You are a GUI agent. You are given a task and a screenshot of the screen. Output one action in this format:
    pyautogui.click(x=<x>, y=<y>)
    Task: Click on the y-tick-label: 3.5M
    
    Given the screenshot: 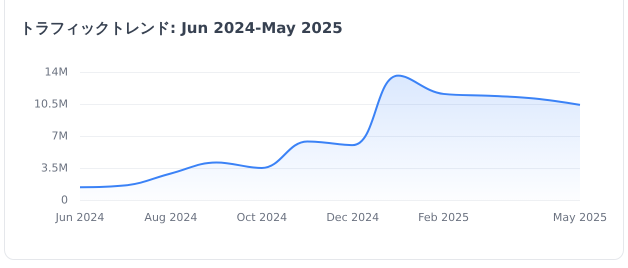 What is the action you would take?
    pyautogui.click(x=54, y=168)
    